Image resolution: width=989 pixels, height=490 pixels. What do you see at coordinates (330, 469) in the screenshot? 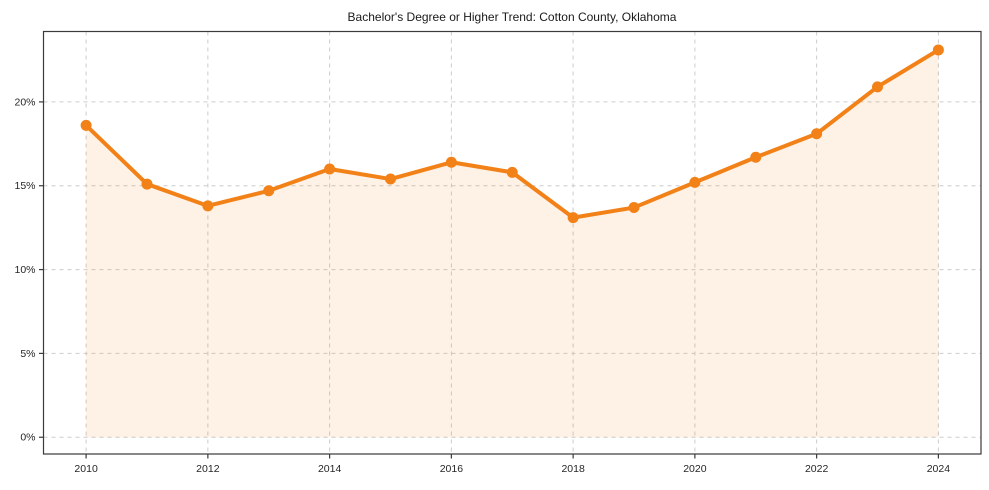
I see `x-tick-label: 2014` at bounding box center [330, 469].